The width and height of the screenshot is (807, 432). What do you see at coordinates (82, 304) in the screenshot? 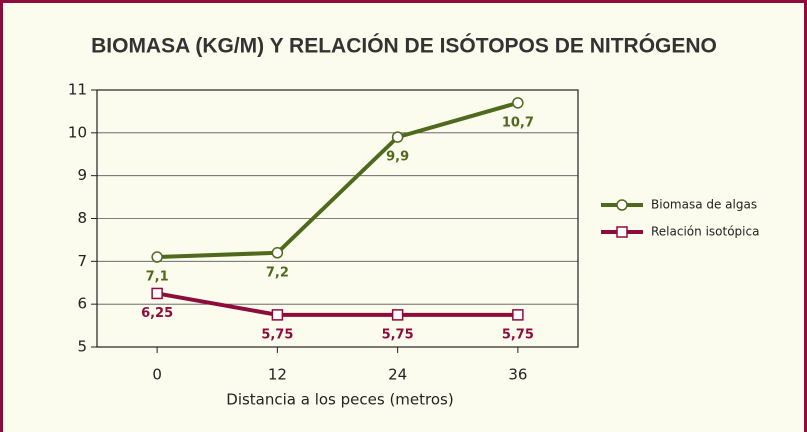
I see `y-tick-label: 6` at bounding box center [82, 304].